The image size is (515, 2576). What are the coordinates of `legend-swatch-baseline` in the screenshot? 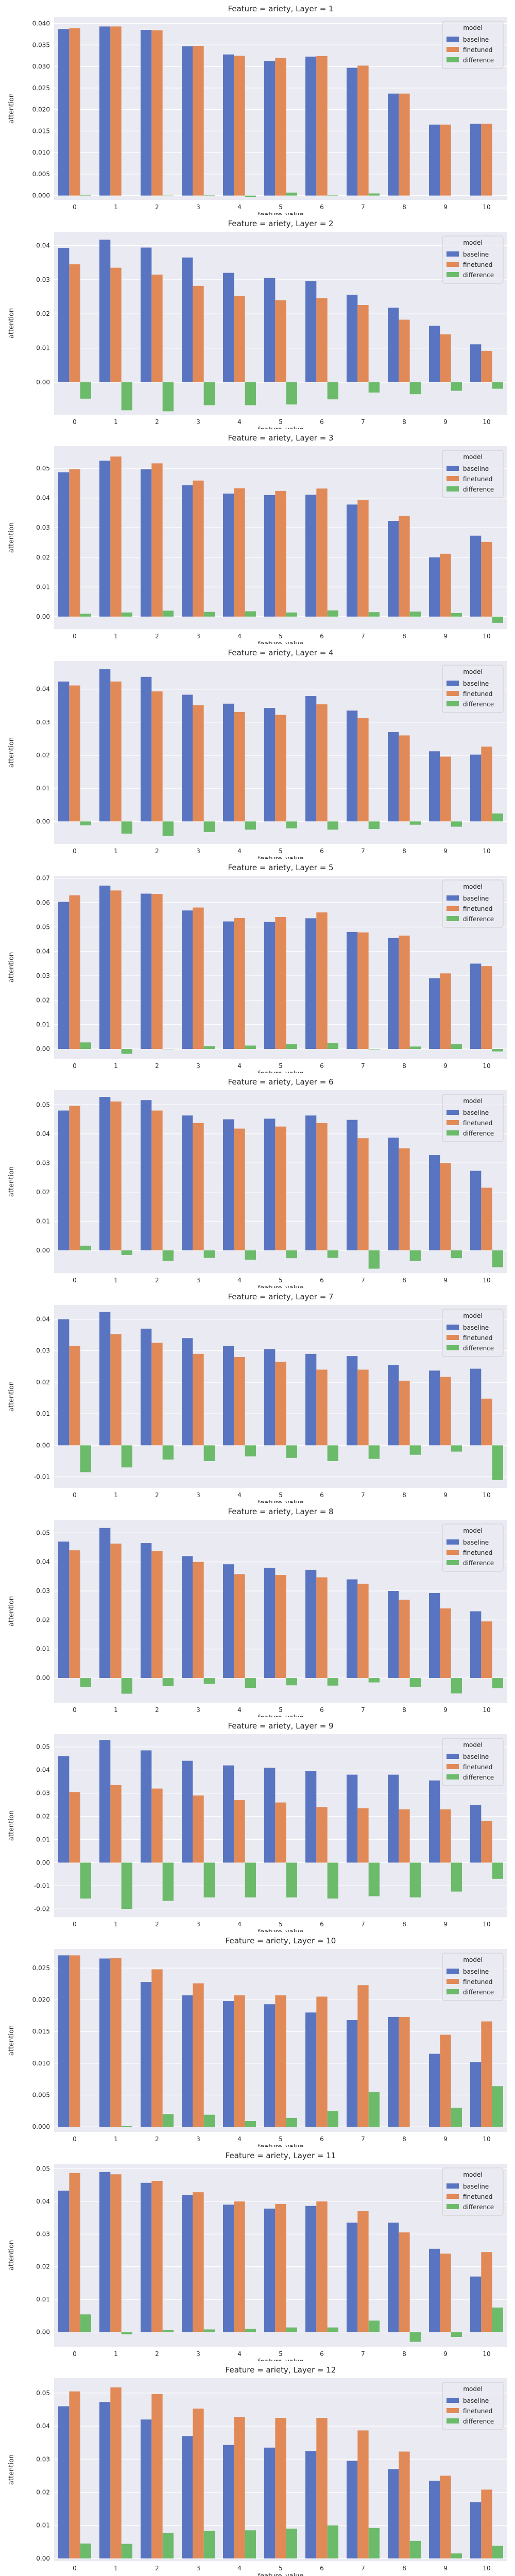 It's located at (453, 1327).